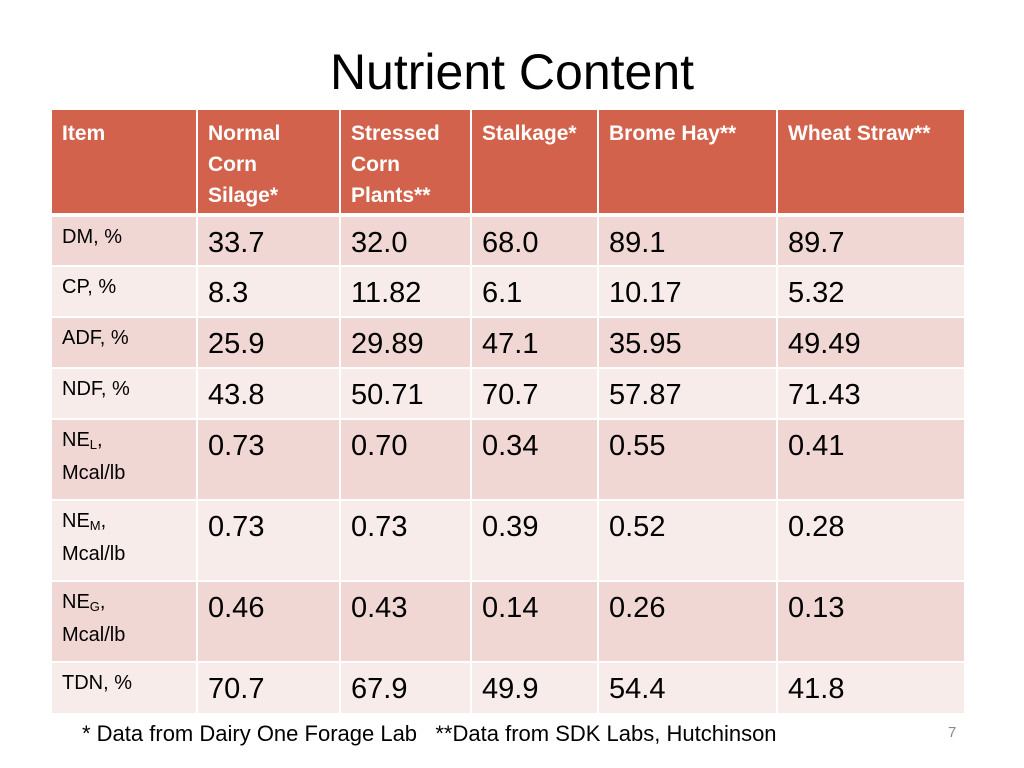  Describe the element at coordinates (406, 622) in the screenshot. I see `cell-value: 0.43` at that location.